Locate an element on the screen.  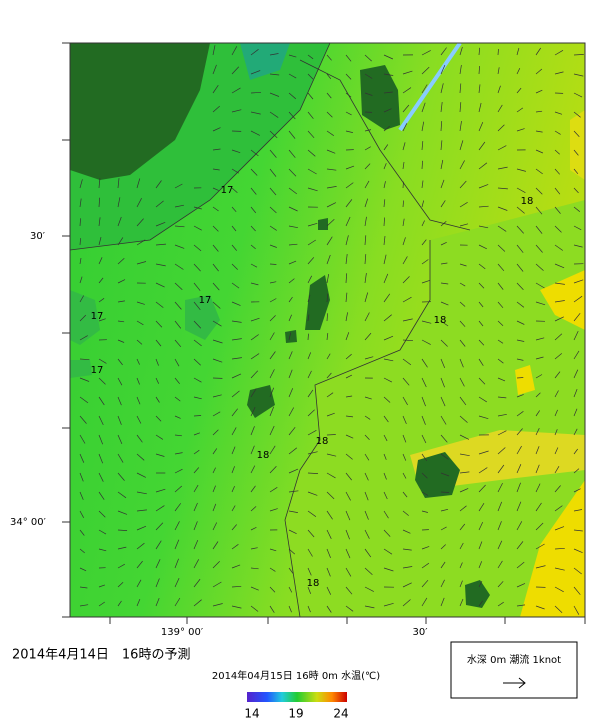
colorbar-tick: 14 is located at coordinates (251, 714).